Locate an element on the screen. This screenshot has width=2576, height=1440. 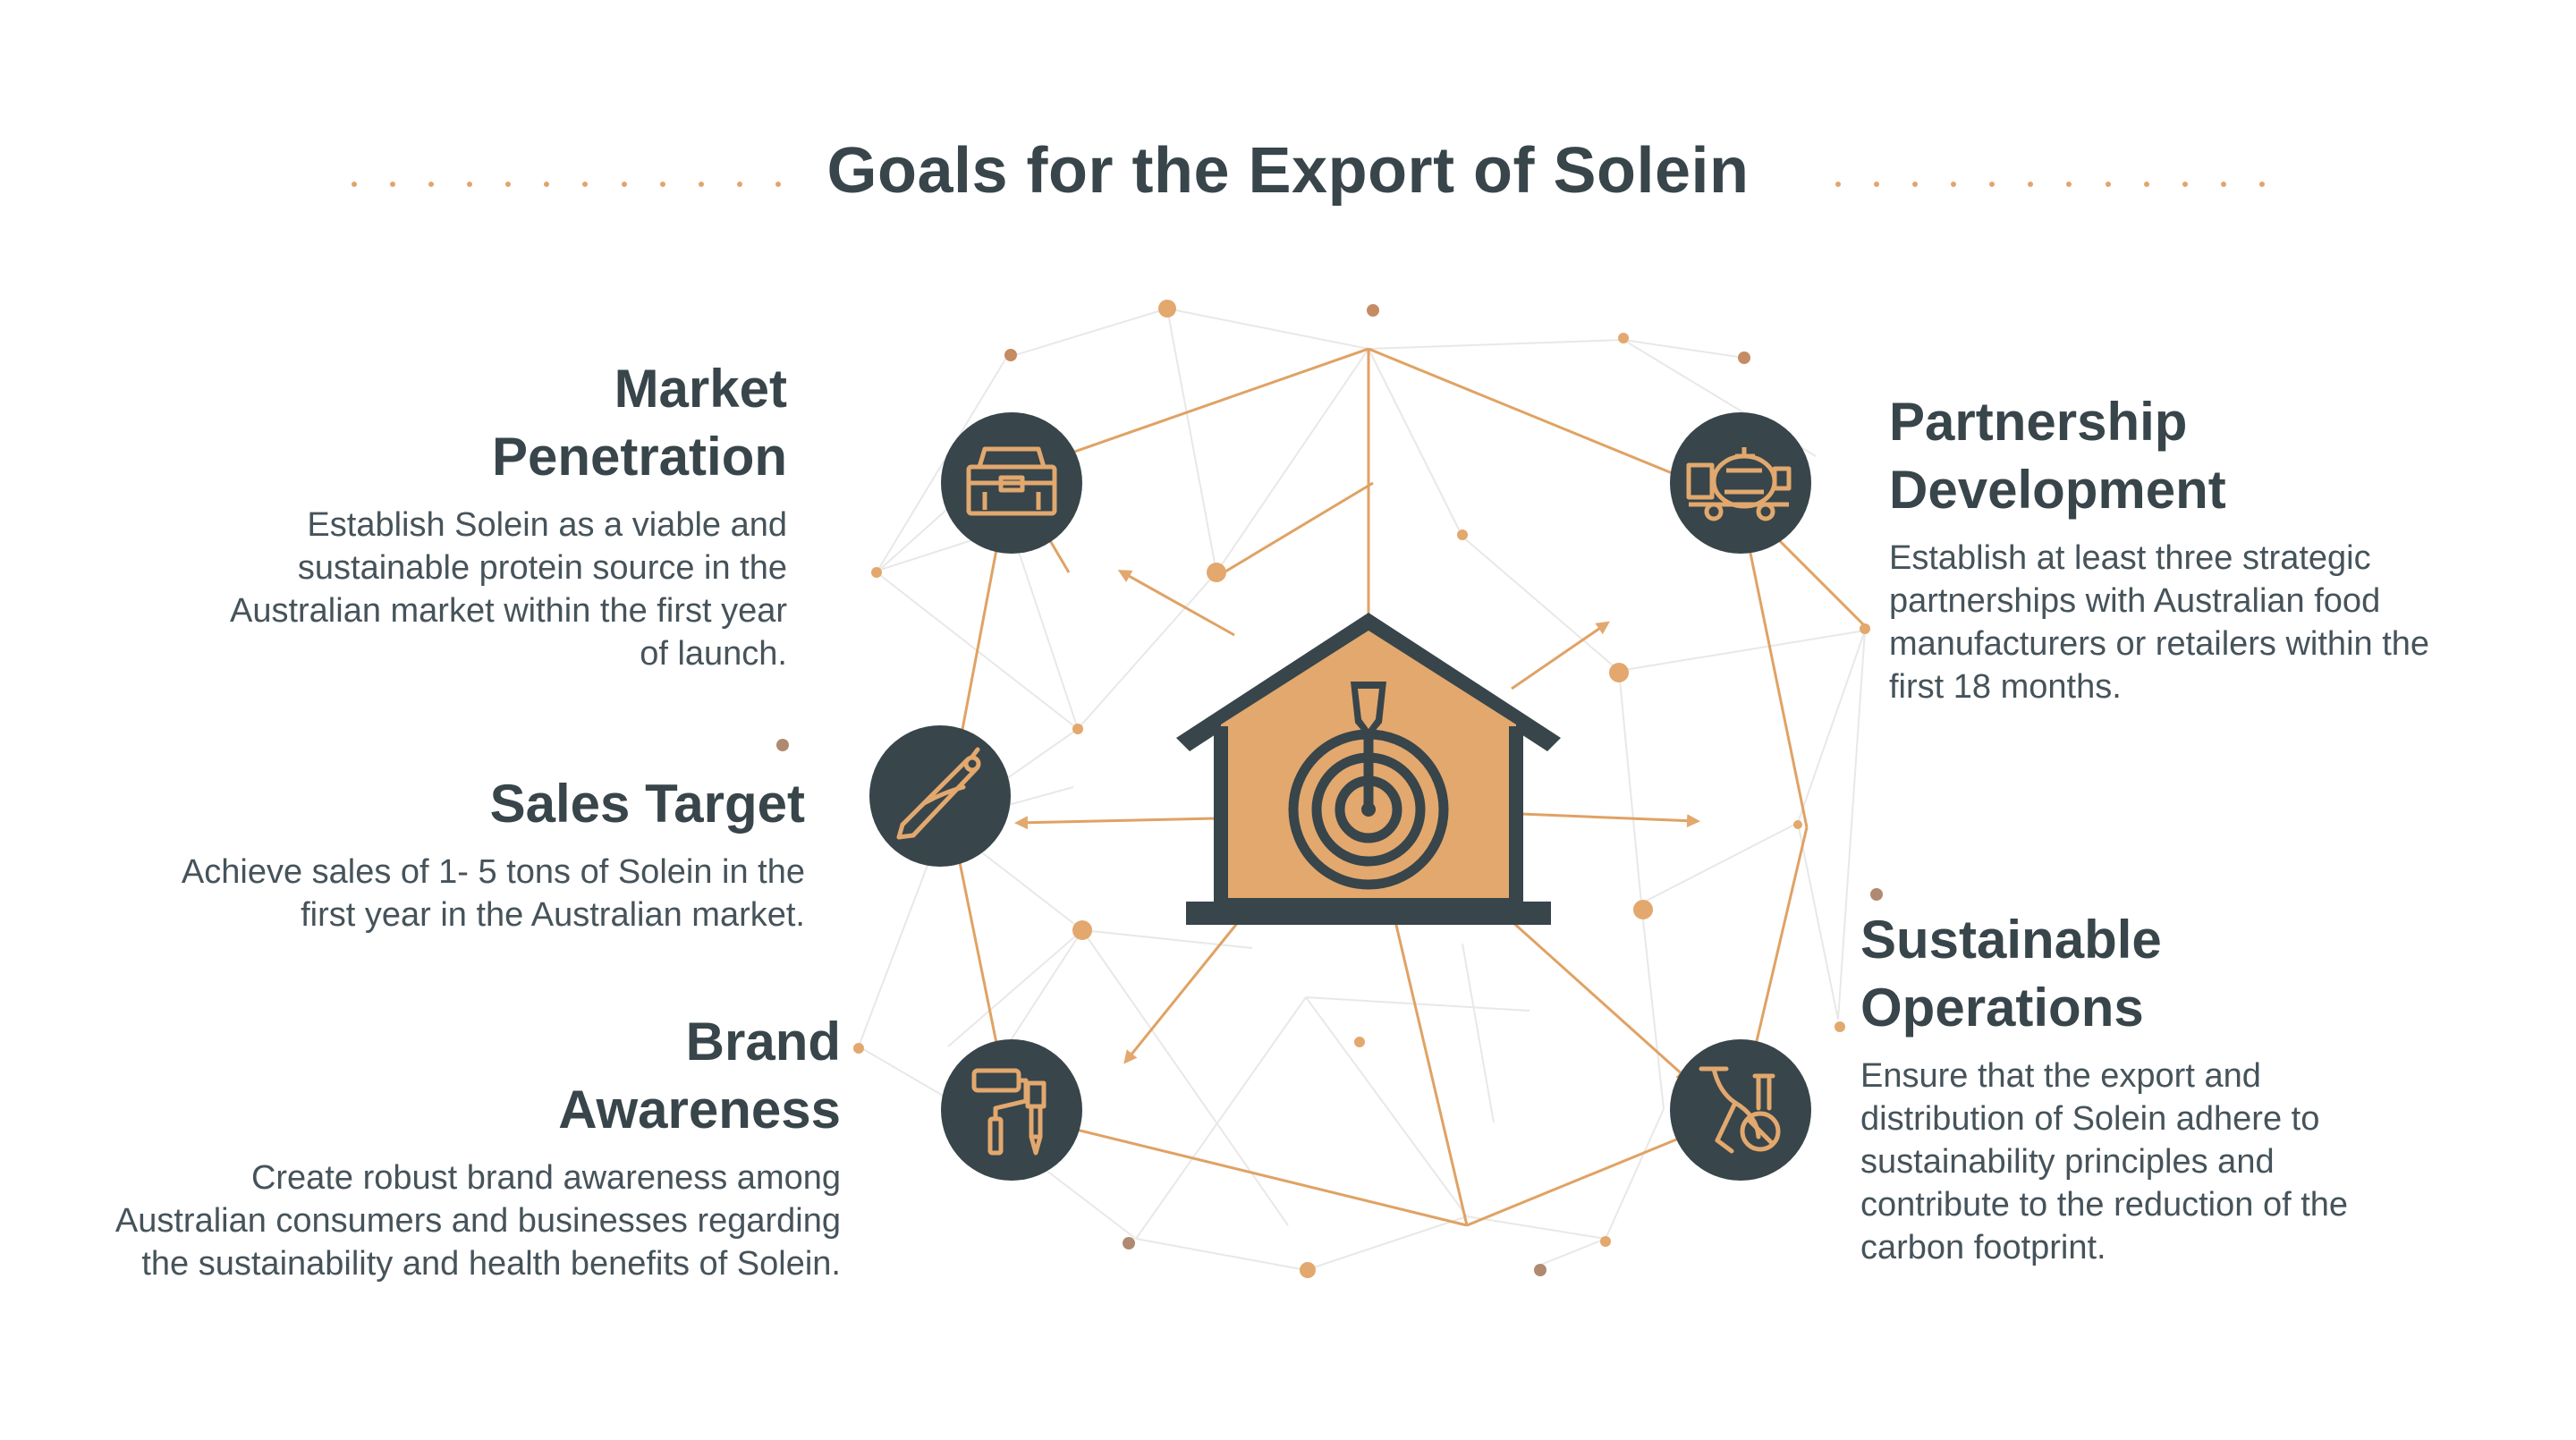
goal-title-line: Sustainable is located at coordinates (2011, 940).